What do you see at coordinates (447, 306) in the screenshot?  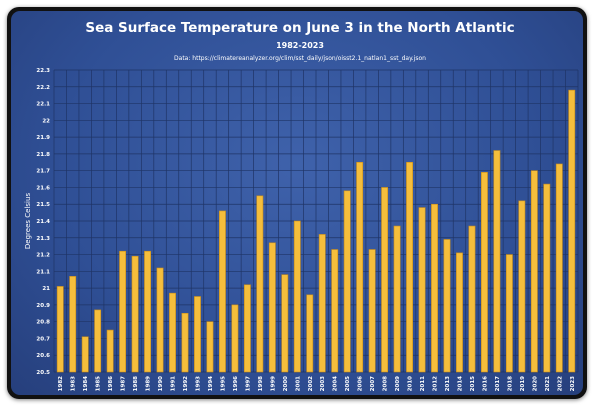 I see `bar-2013` at bounding box center [447, 306].